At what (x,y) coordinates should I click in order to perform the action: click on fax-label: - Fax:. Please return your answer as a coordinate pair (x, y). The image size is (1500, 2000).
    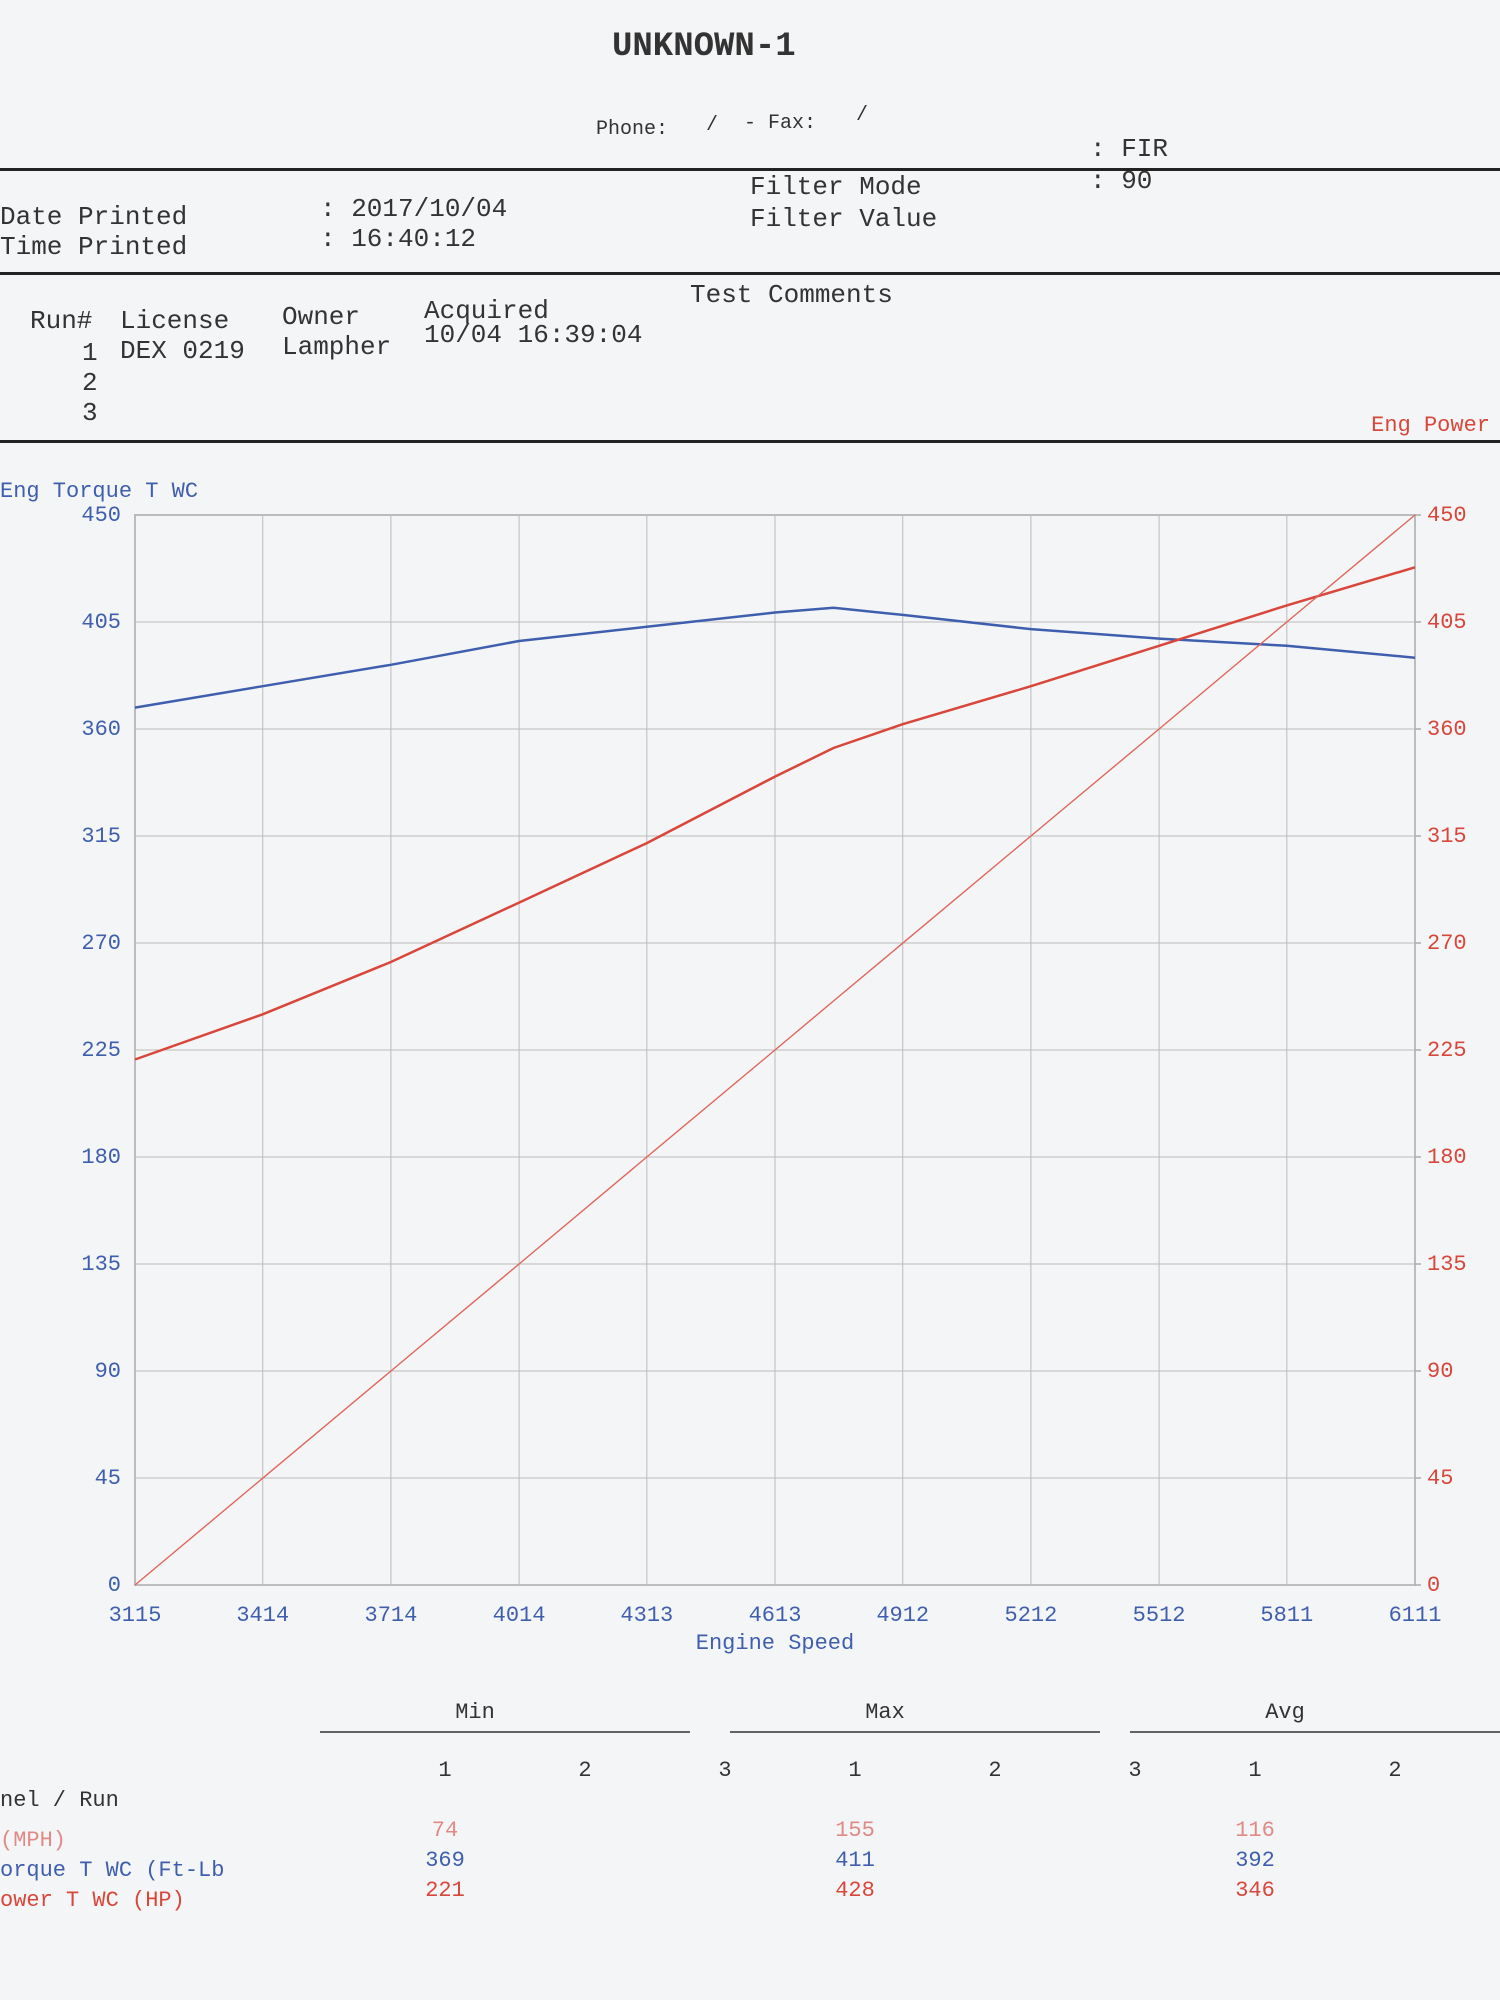
    Looking at the image, I should click on (780, 123).